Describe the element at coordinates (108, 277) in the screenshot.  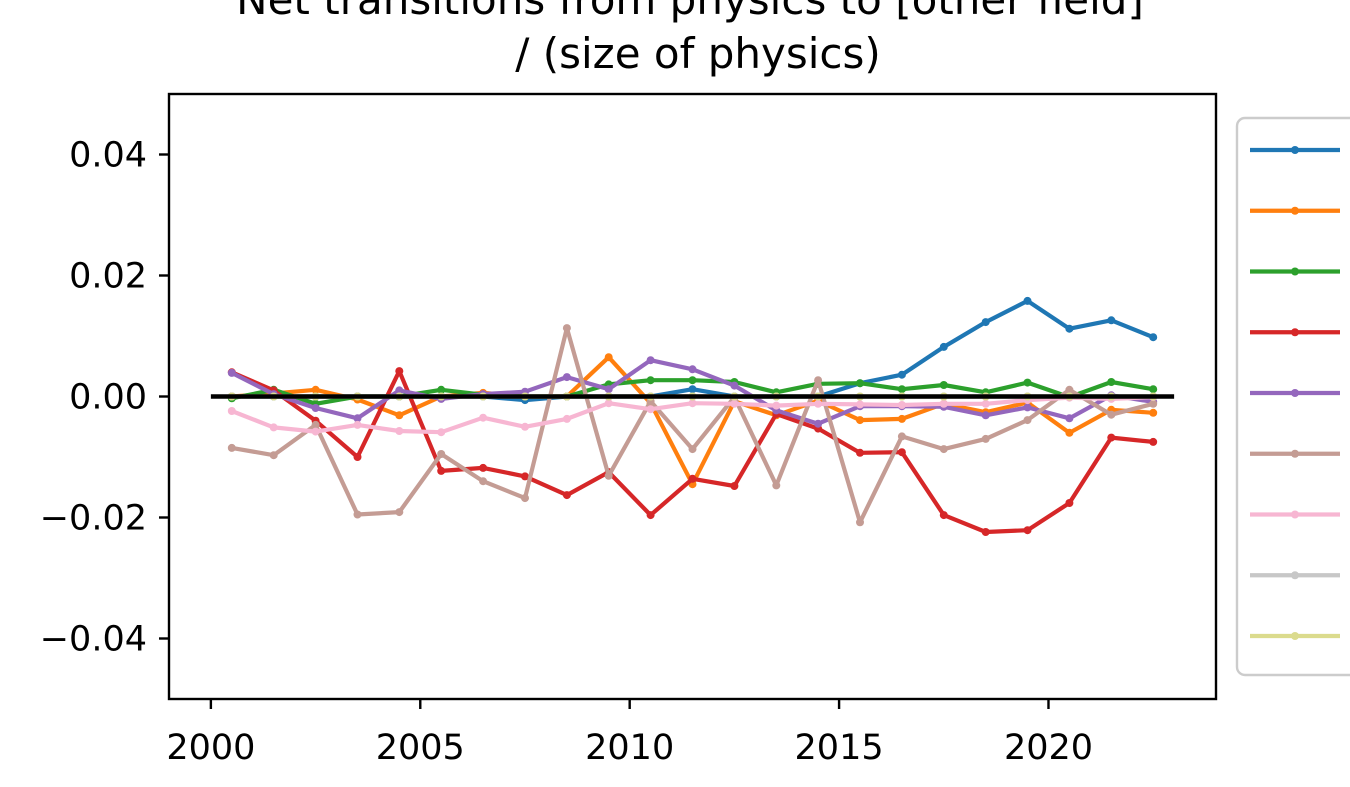
I see `y-tick-label: 0.02` at that location.